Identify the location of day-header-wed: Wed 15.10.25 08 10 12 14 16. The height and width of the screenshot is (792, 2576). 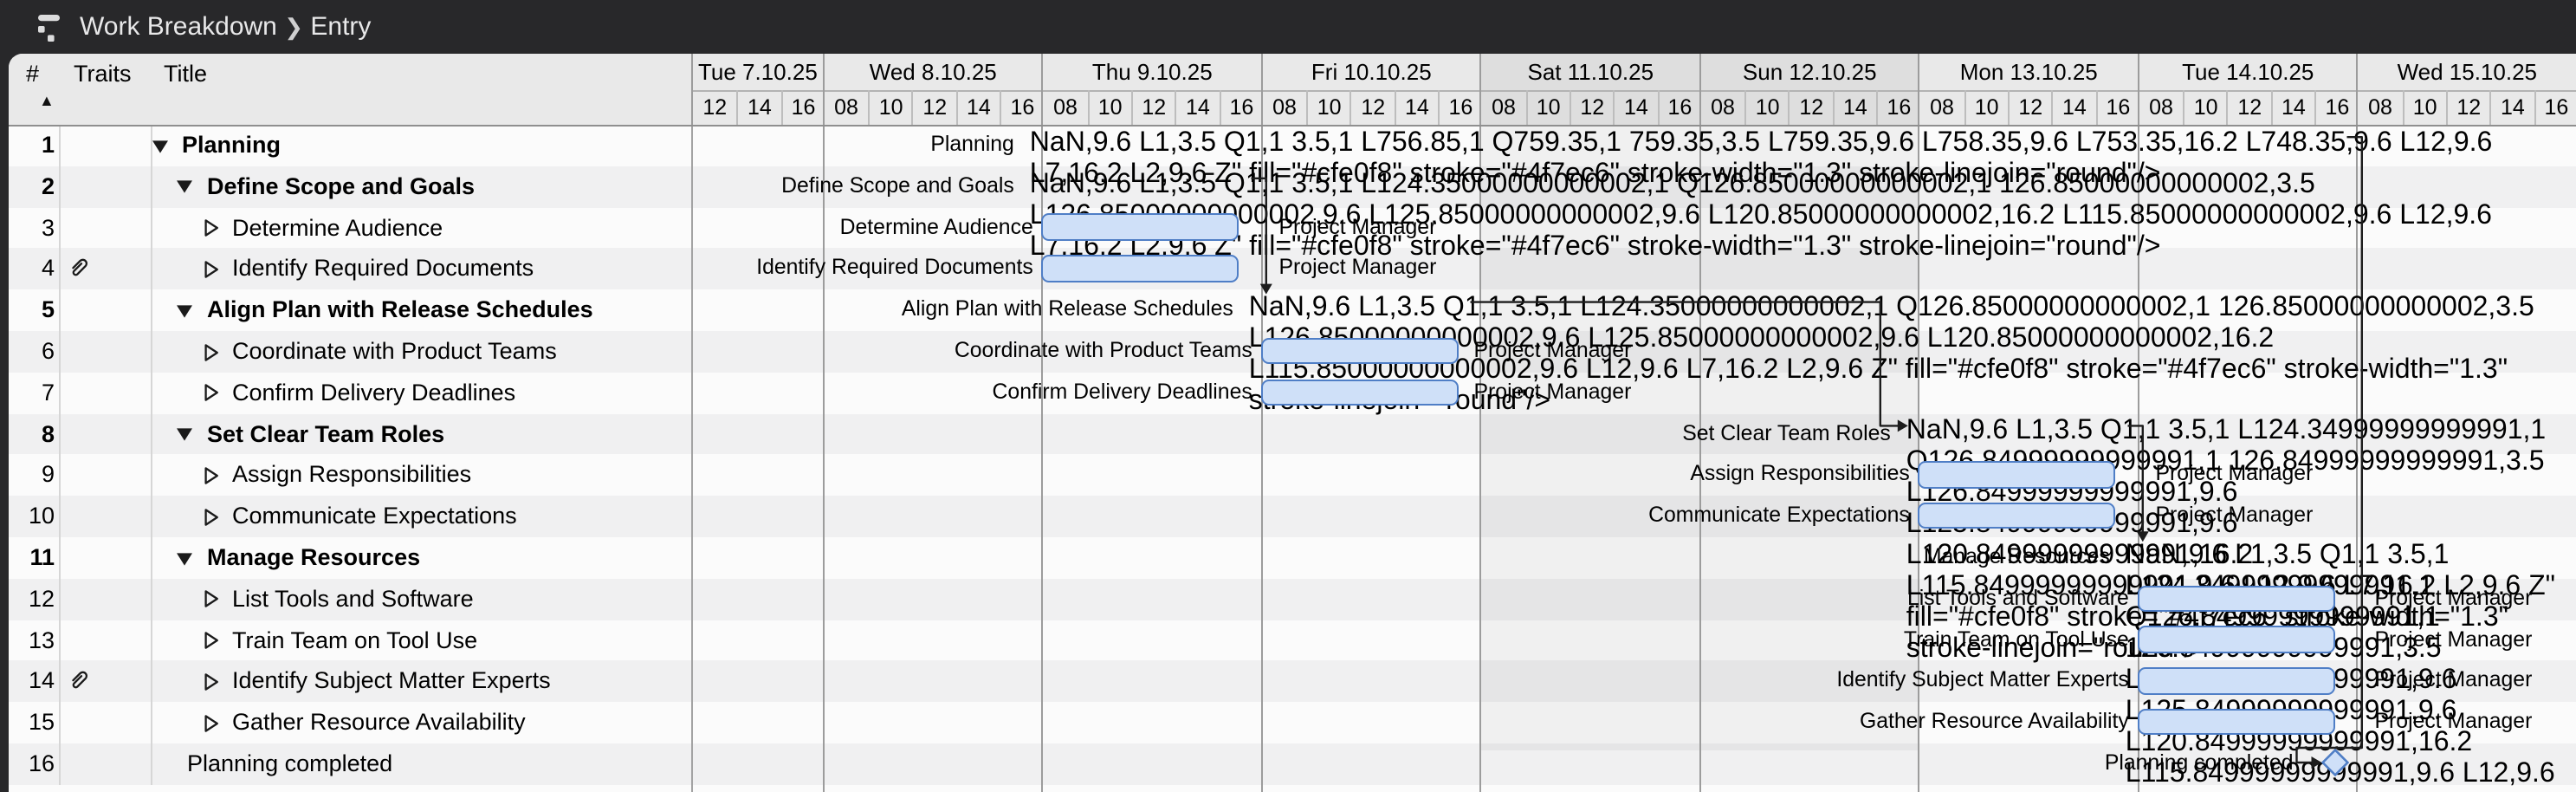
(2466, 89).